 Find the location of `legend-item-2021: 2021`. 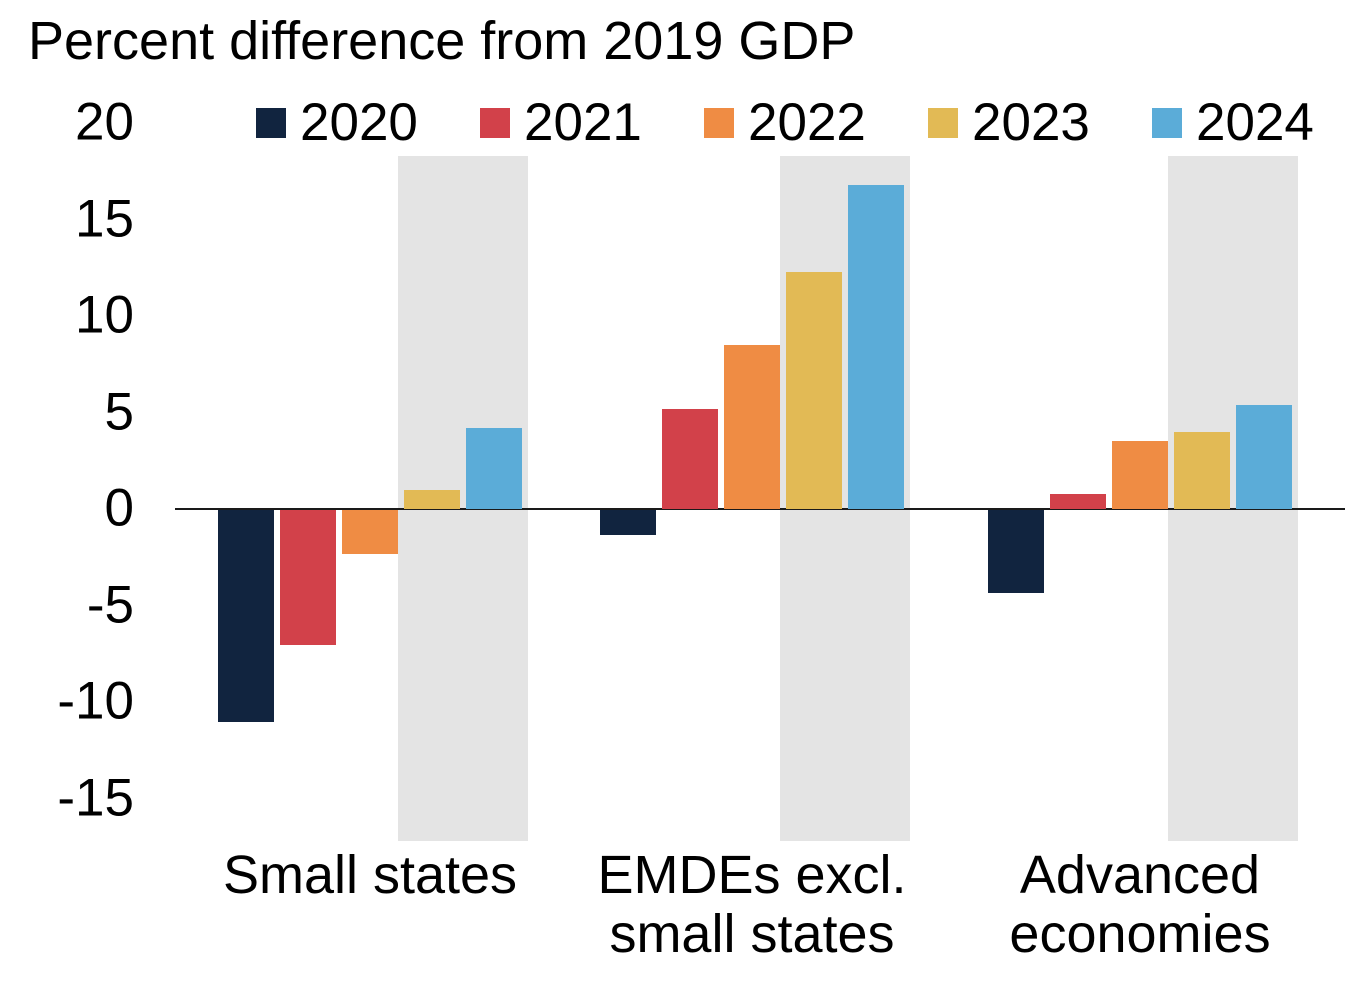

legend-item-2021: 2021 is located at coordinates (561, 122).